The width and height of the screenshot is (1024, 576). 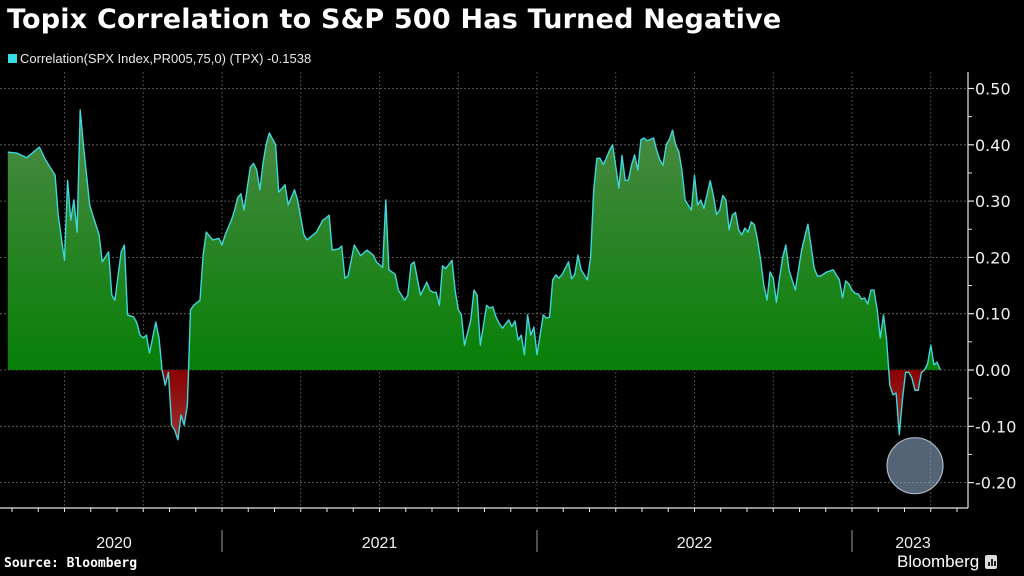 I want to click on year-label-2020: 2020, so click(x=114, y=543).